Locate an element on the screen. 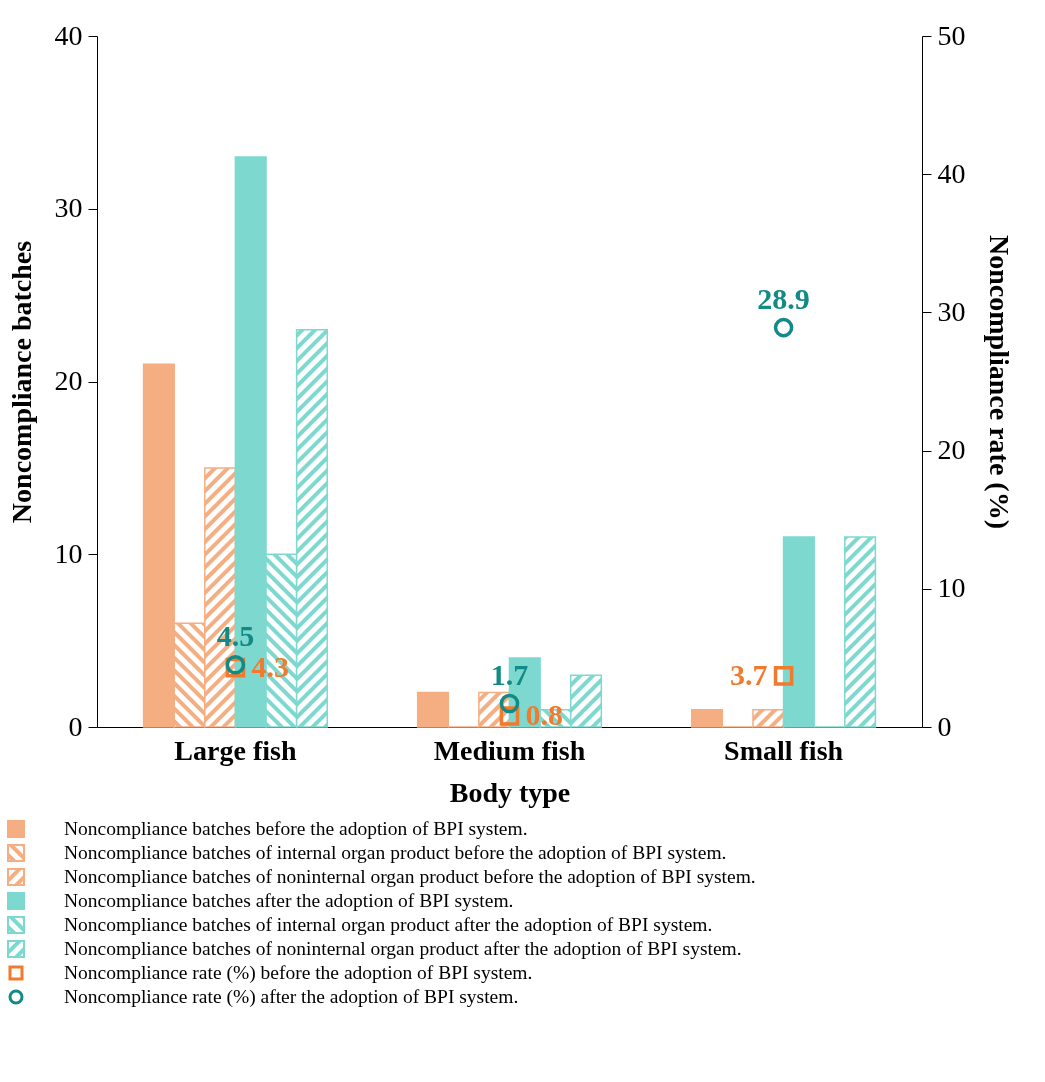  y2-tick-label: 20 is located at coordinates (951, 450).